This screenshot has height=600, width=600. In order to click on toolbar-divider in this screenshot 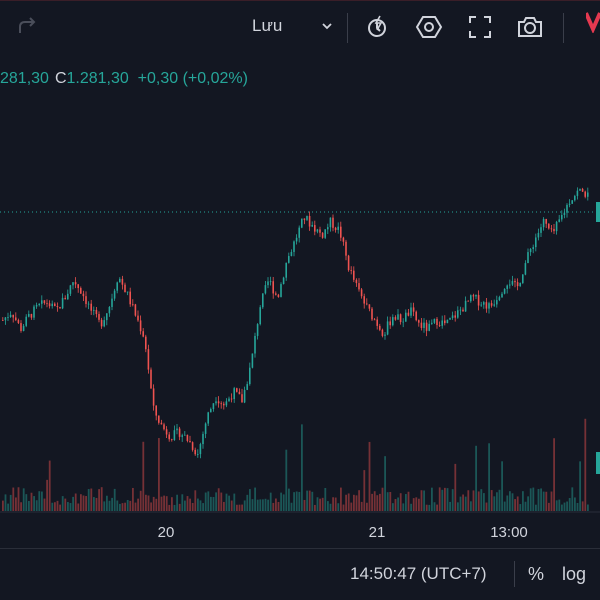, I will do `click(347, 28)`.